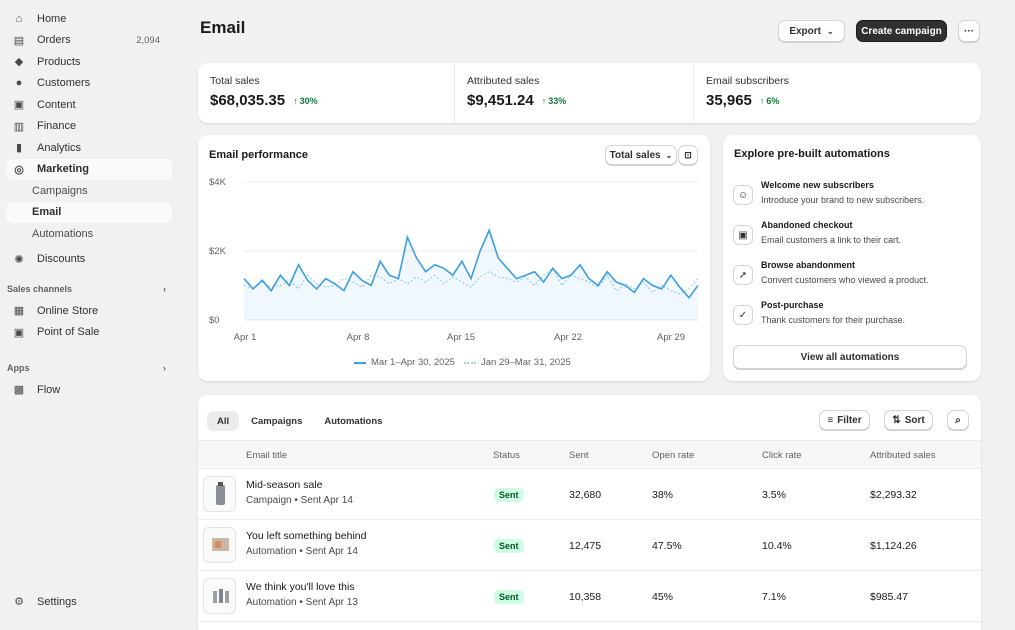  What do you see at coordinates (568, 337) in the screenshot?
I see `x-tick-label: Apr 22` at bounding box center [568, 337].